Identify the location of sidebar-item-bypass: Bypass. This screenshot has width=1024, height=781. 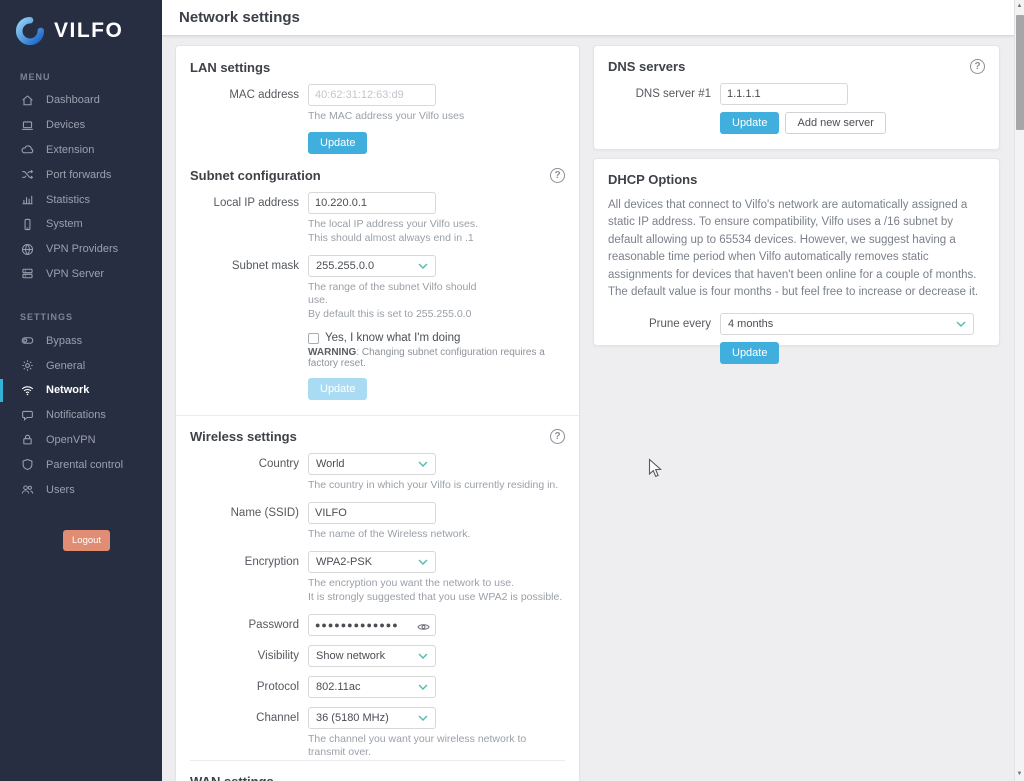
(81, 340).